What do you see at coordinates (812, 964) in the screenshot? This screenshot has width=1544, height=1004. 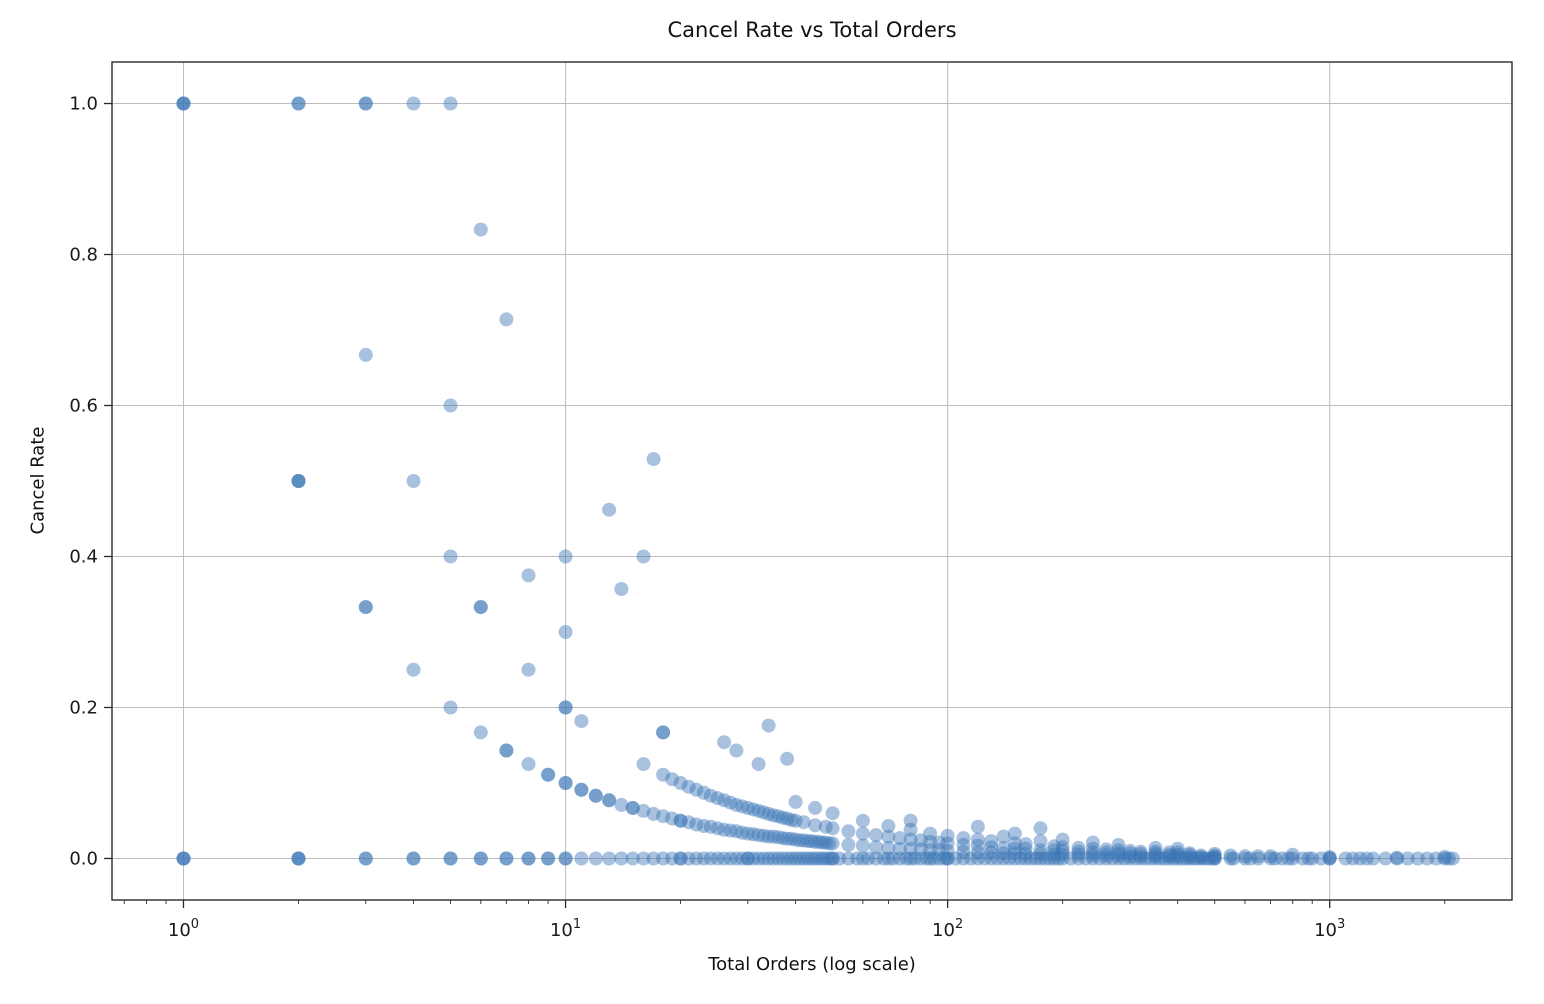 I see `x-axis-label: Total Orders (log scale)` at bounding box center [812, 964].